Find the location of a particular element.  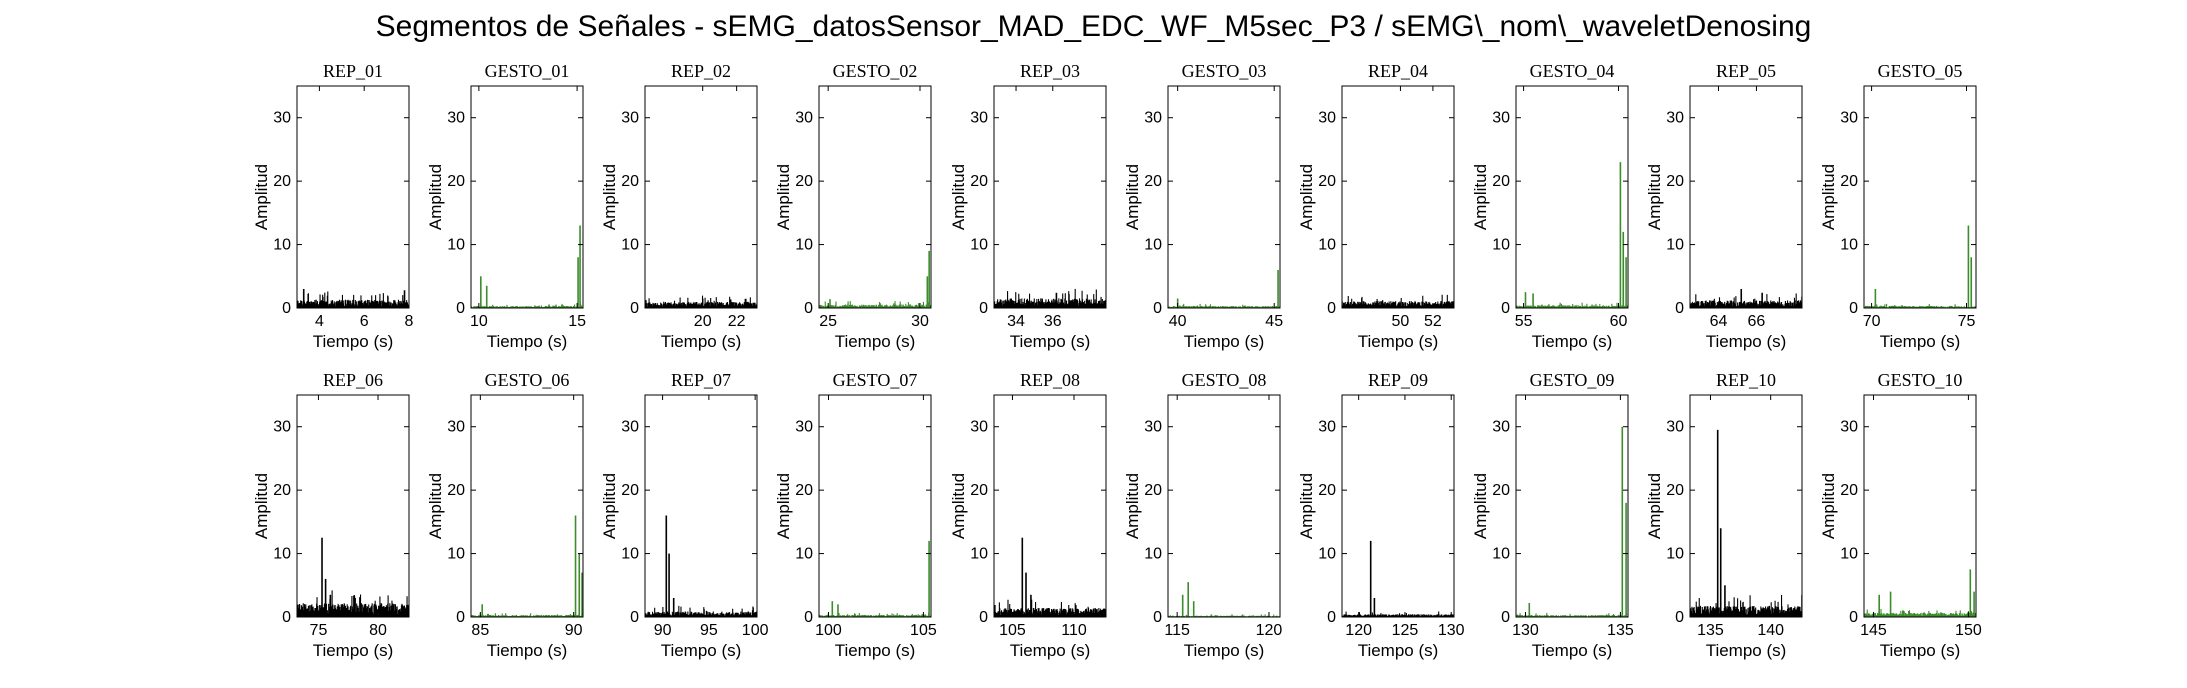

x-tick-label: 30 is located at coordinates (920, 321).